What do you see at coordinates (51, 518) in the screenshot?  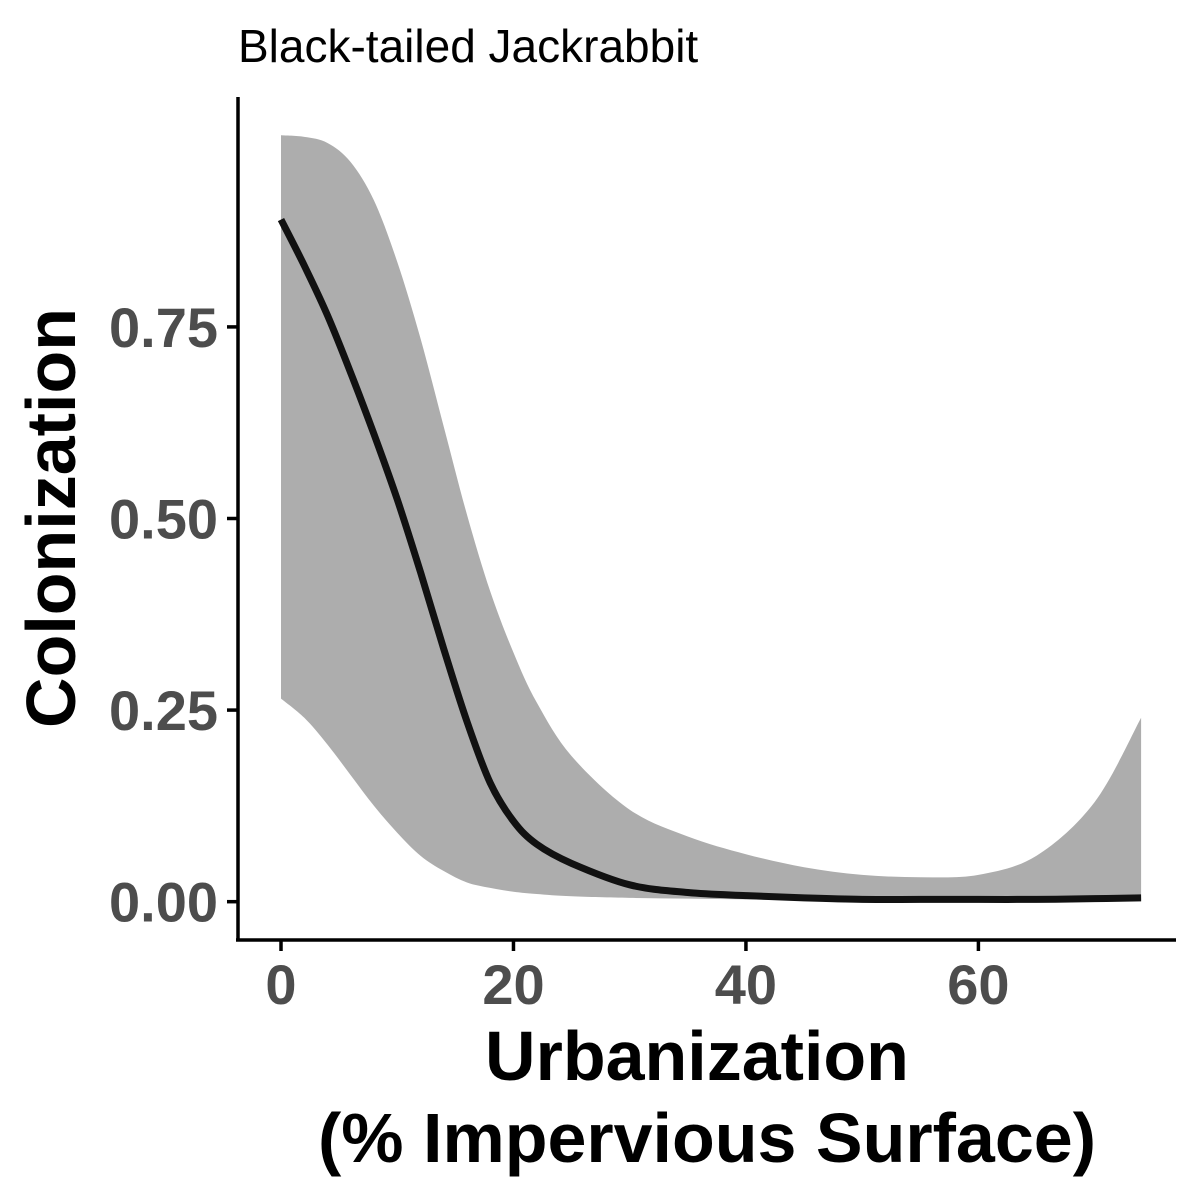 I see `y-axis-title: Colonization` at bounding box center [51, 518].